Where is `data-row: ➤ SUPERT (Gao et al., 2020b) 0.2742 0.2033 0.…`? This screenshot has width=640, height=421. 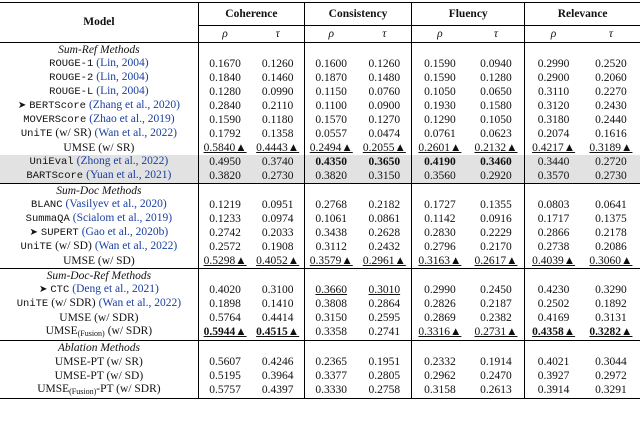 data-row: ➤ SUPERT (Gao et al., 2020b) 0.2742 0.2033 0.… is located at coordinates (320, 233).